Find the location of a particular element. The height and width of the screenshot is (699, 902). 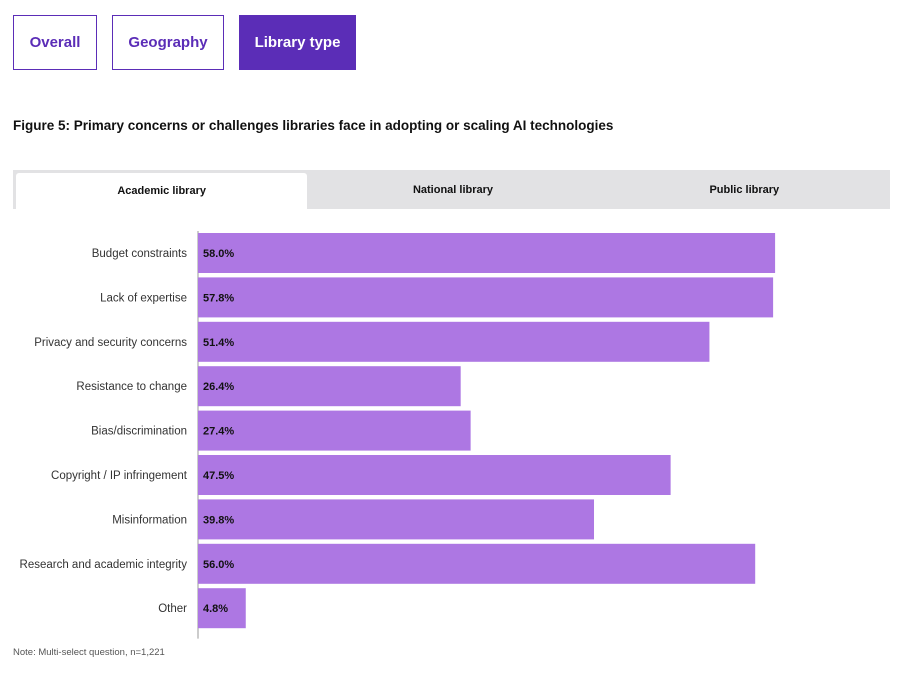

filter-bar: Overall Geography Library type is located at coordinates (184, 42).